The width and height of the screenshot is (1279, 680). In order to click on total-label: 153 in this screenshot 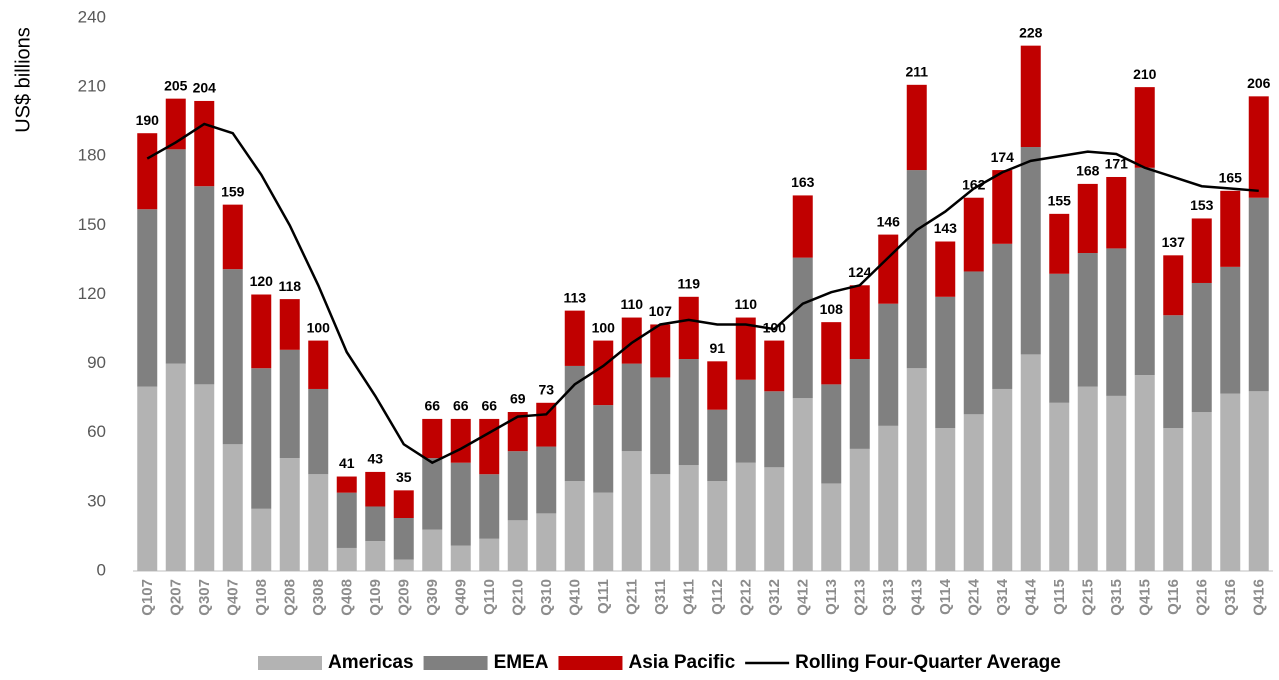, I will do `click(1202, 205)`.